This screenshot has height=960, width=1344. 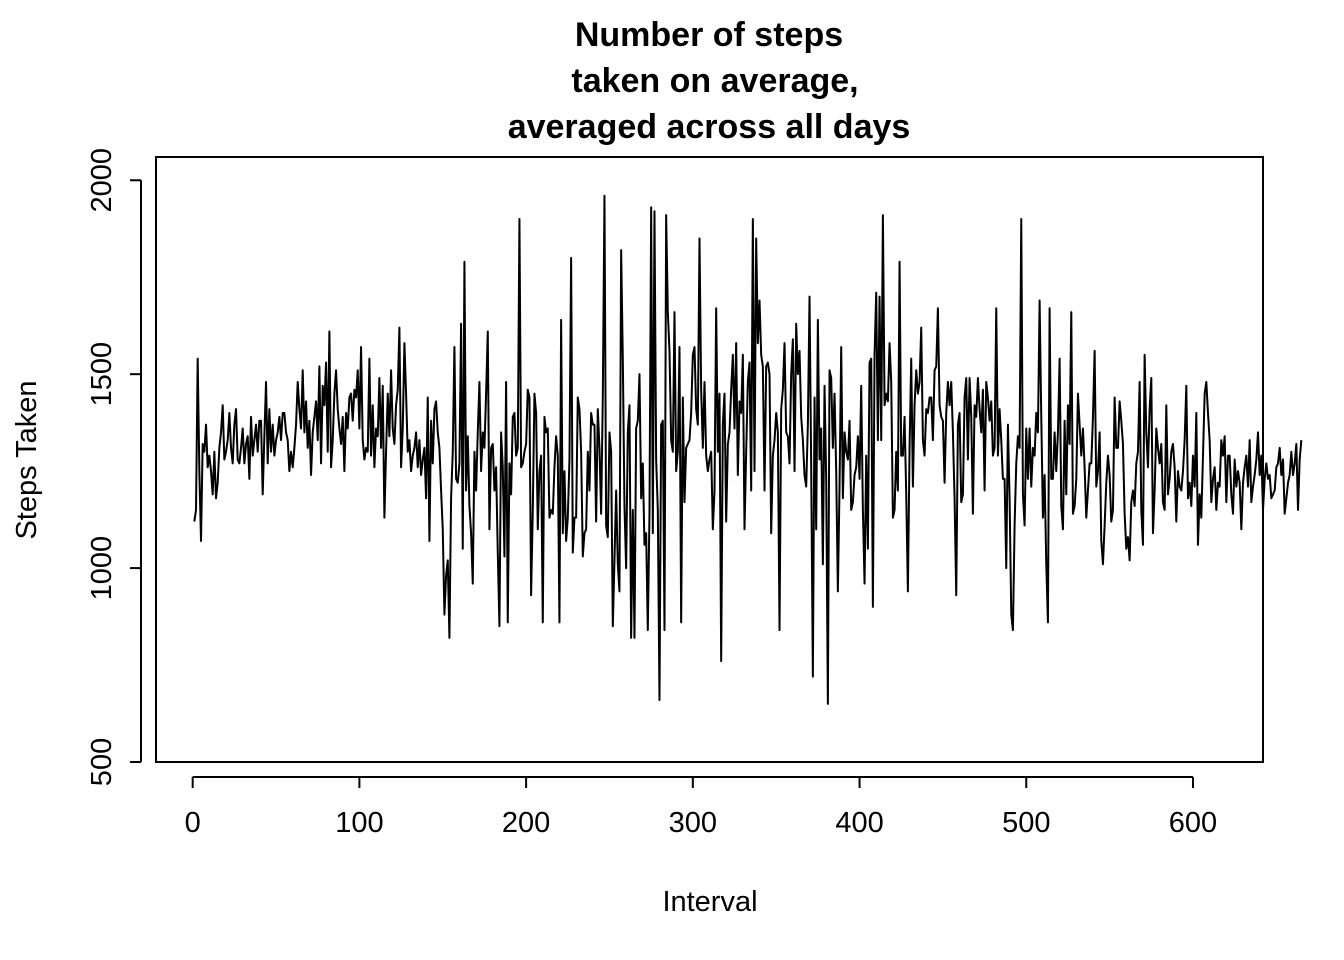 I want to click on y-axis: 500 1000 1500 2000, so click(x=114, y=467).